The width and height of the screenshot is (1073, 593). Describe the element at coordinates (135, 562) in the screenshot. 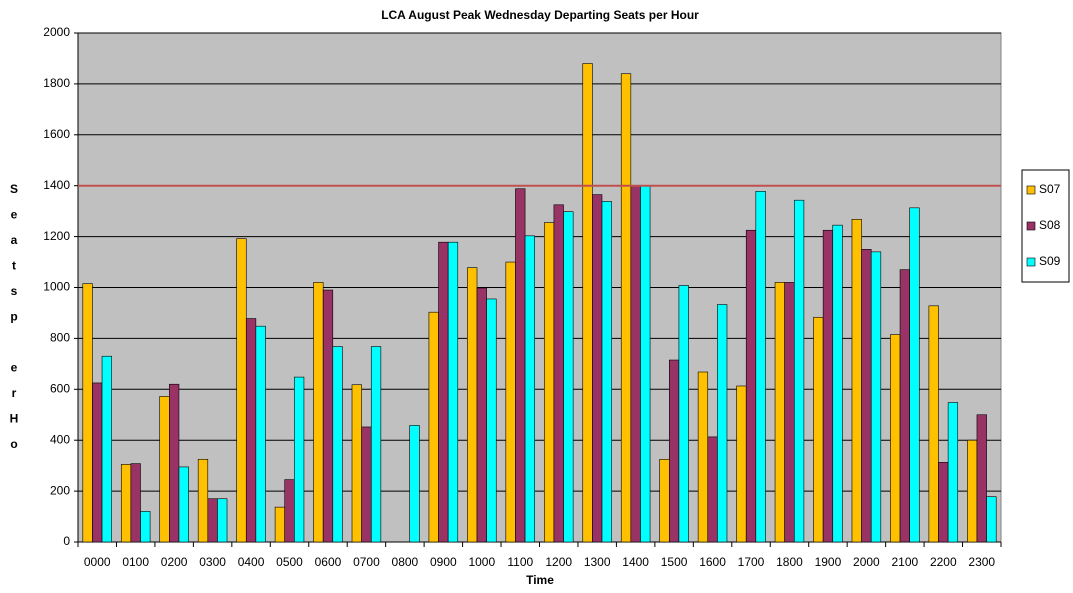

I see `x-tick-label: 0100` at that location.